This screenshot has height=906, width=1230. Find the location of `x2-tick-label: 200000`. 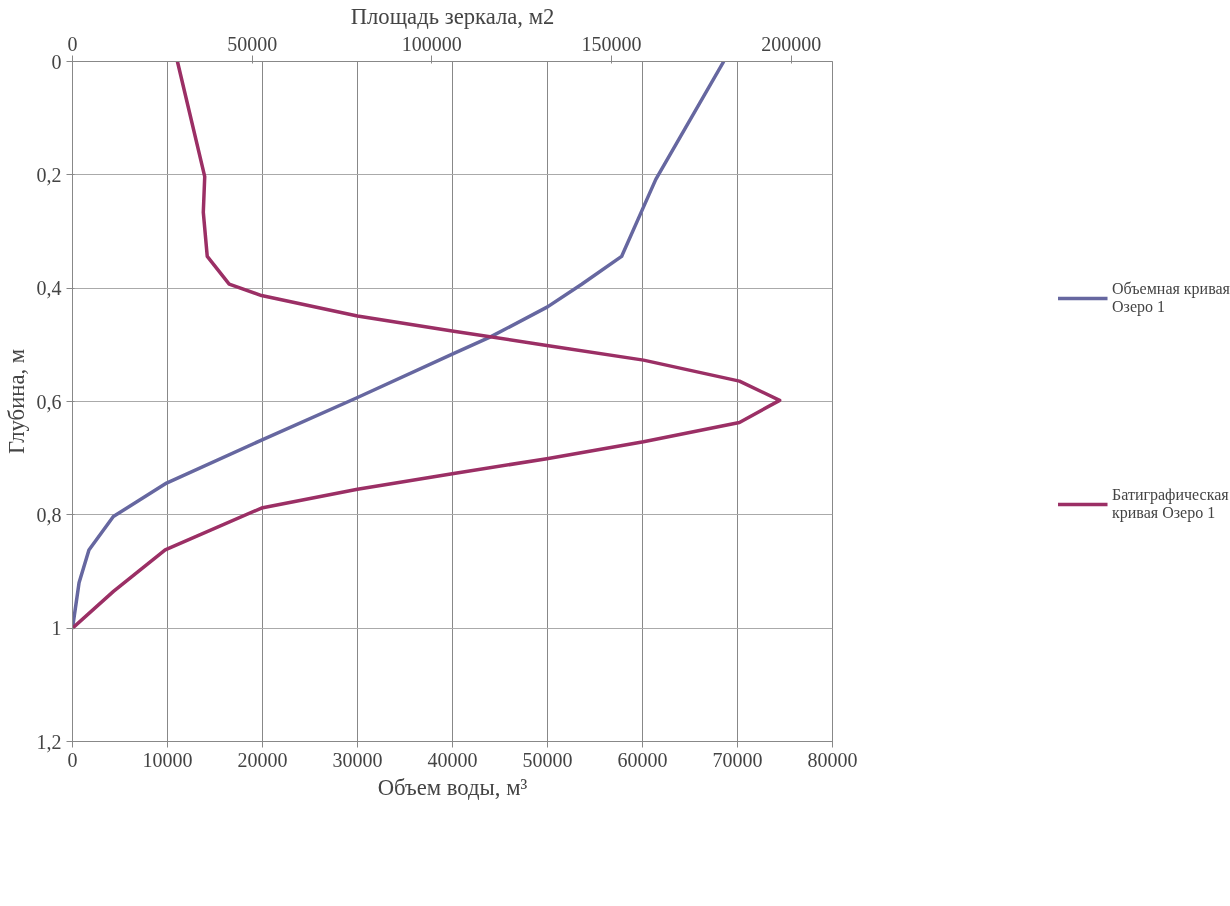

x2-tick-label: 200000 is located at coordinates (791, 43).